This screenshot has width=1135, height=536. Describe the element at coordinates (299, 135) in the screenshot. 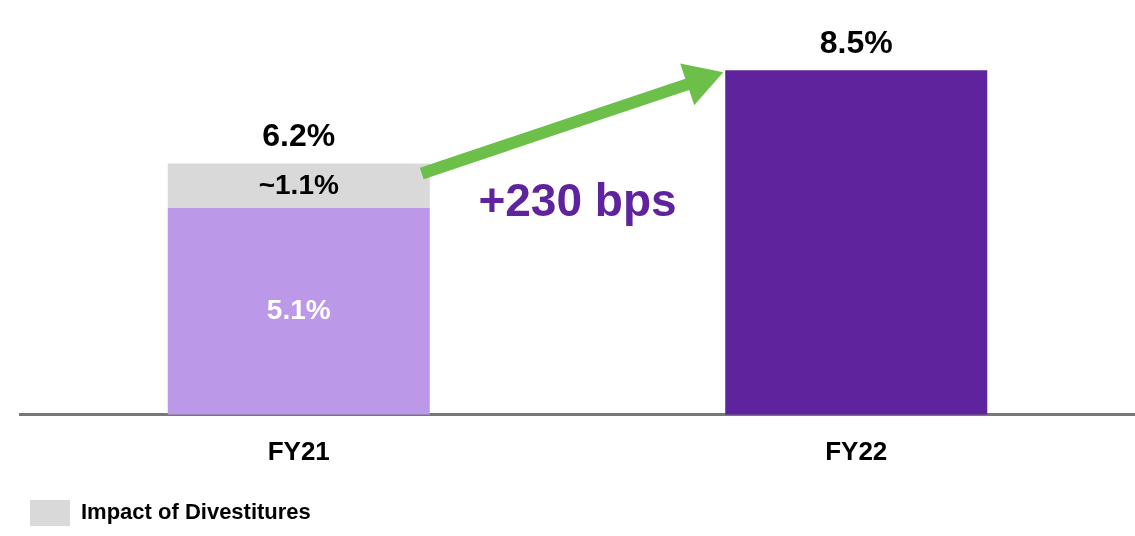

I see `total-label: 6.2%` at that location.